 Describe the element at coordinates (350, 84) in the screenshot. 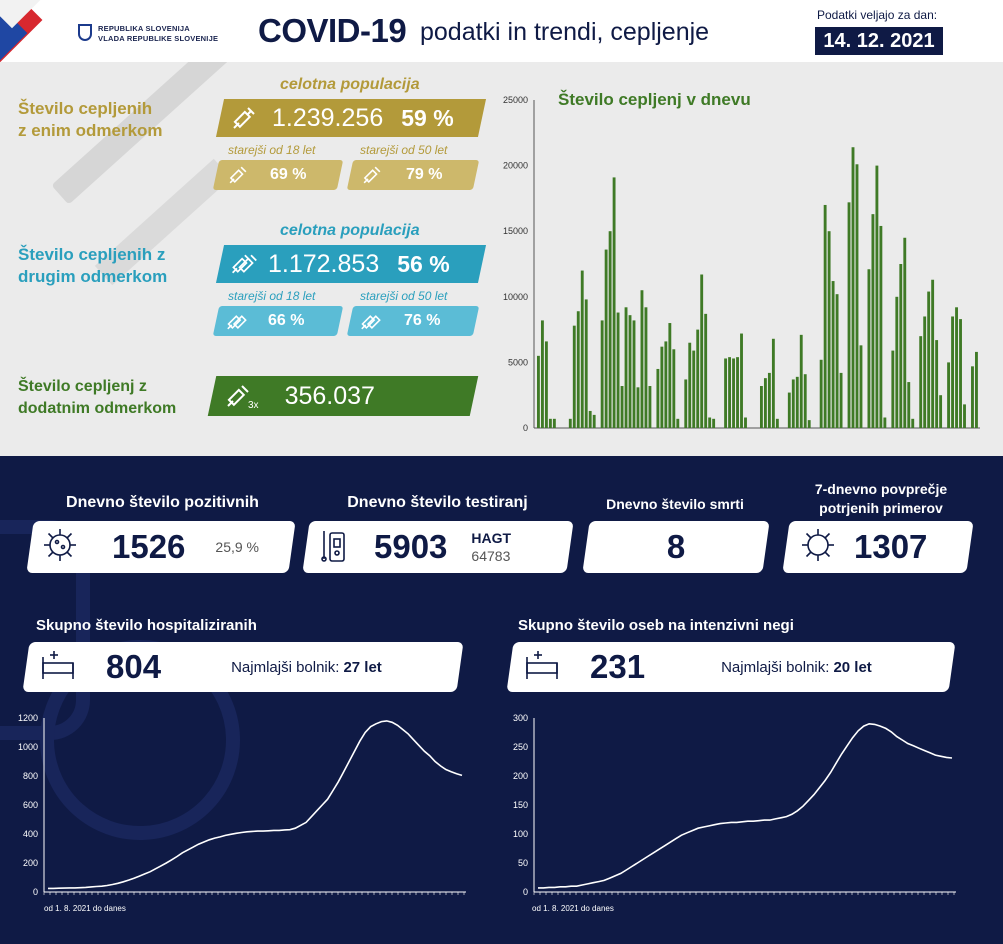

I see `first-dose-pop-label: celotna populacija` at that location.